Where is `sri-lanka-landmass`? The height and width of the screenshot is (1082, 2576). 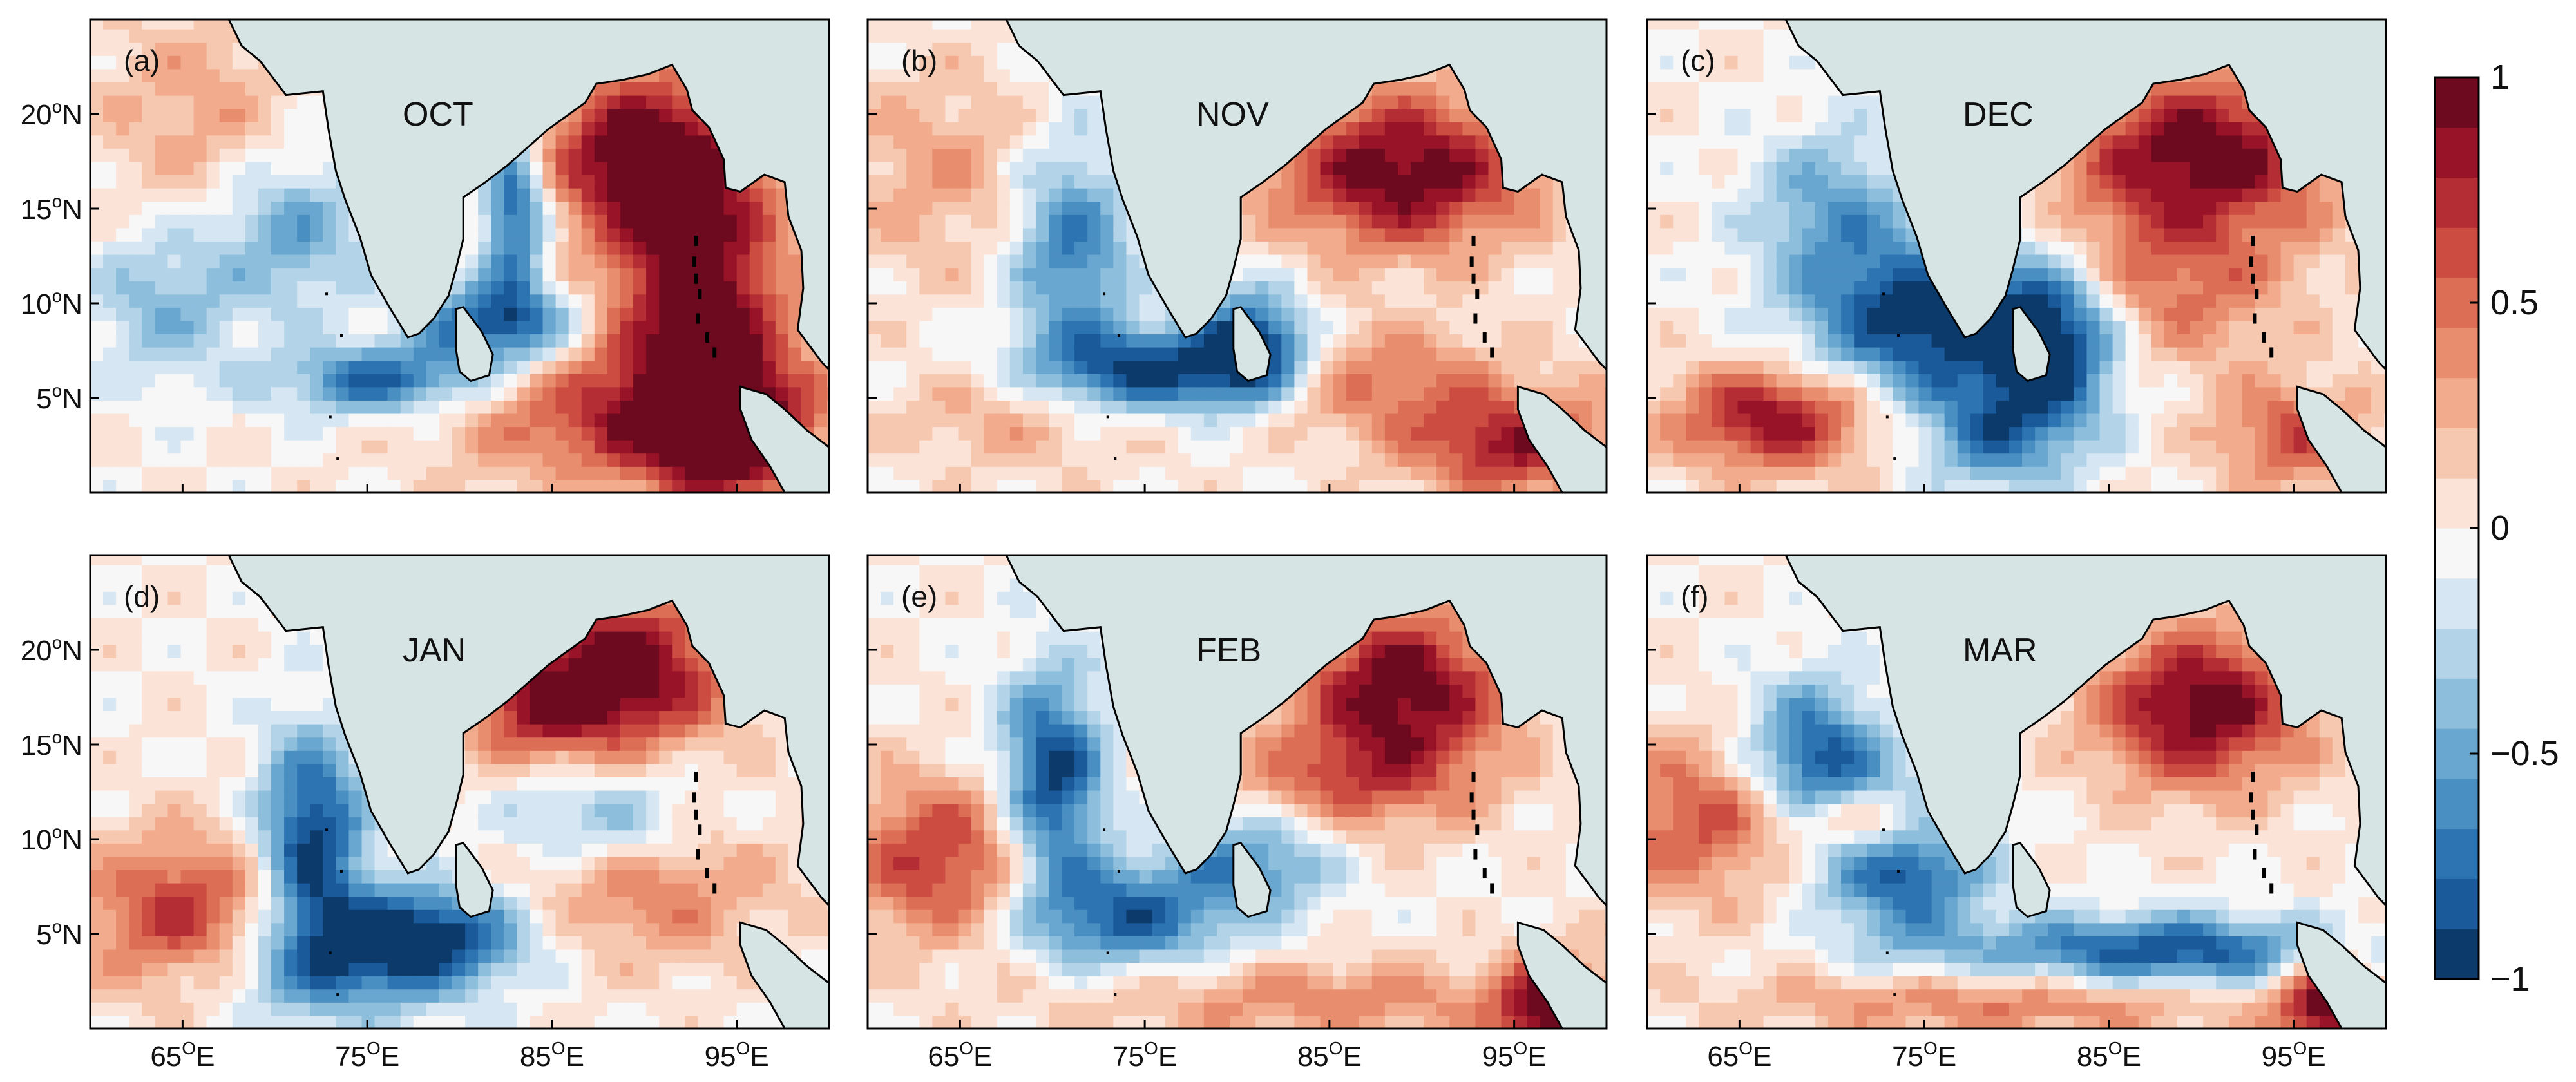 sri-lanka-landmass is located at coordinates (475, 880).